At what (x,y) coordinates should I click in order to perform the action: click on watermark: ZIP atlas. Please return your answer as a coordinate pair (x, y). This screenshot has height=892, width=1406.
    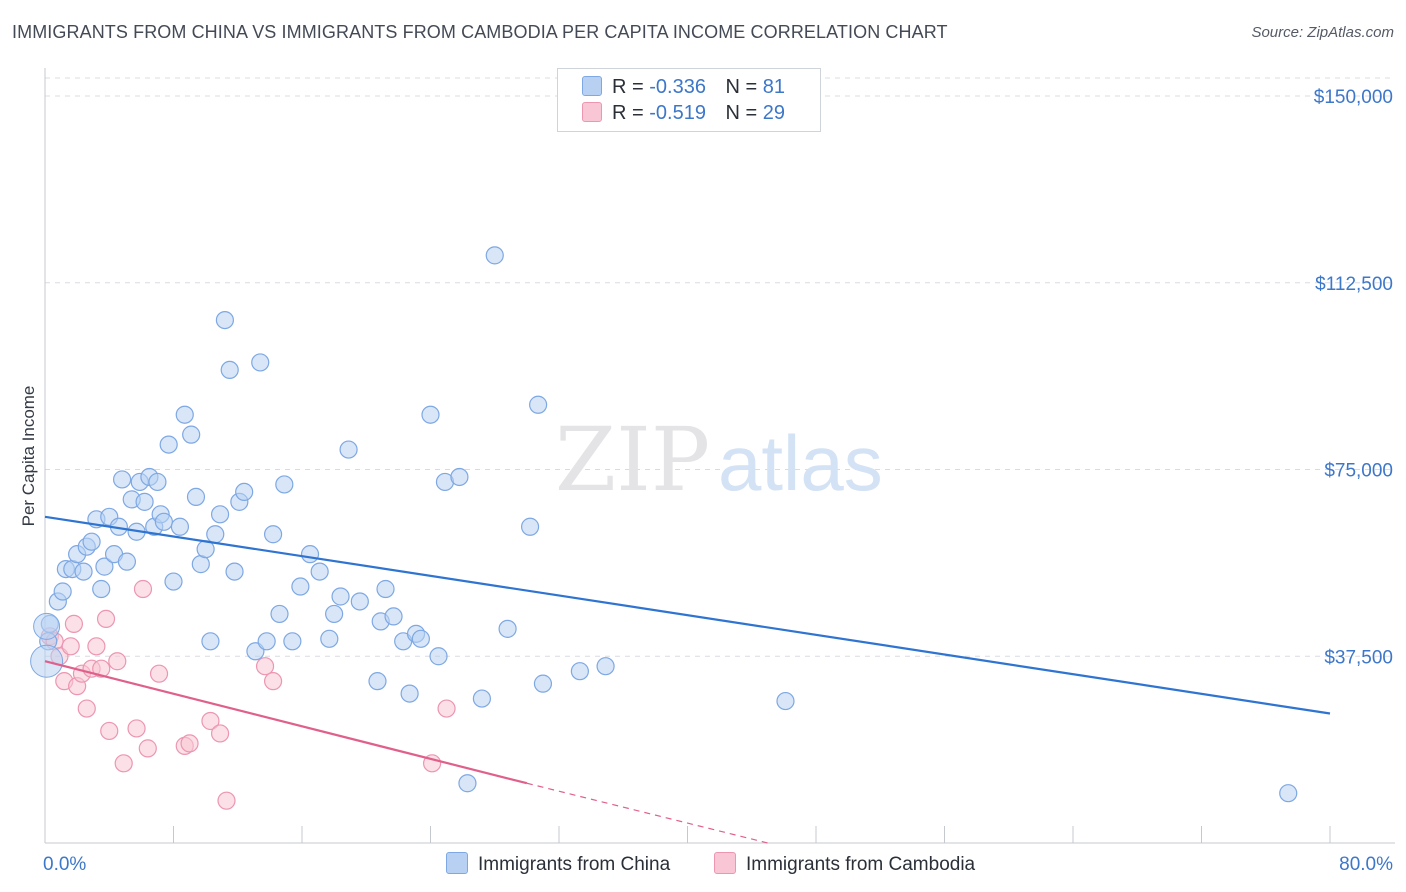
    Looking at the image, I should click on (719, 459).